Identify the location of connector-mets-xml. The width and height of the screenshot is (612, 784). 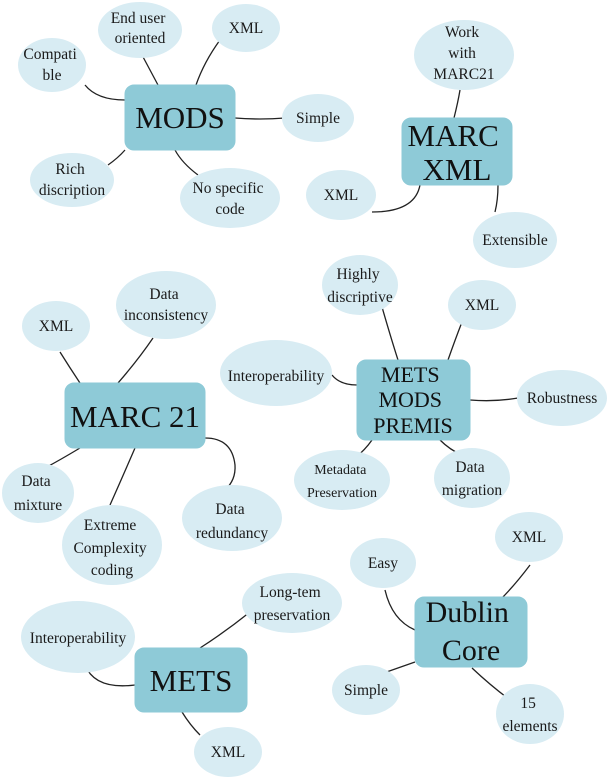
(191, 723).